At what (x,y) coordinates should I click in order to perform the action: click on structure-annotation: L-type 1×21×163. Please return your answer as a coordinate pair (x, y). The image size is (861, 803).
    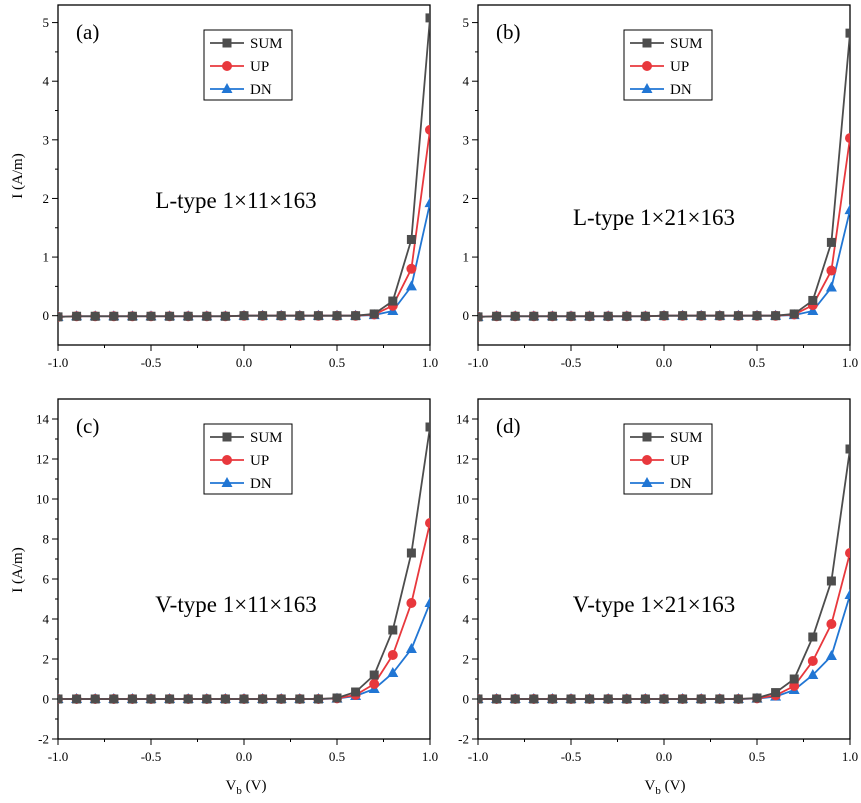
    Looking at the image, I should click on (654, 217).